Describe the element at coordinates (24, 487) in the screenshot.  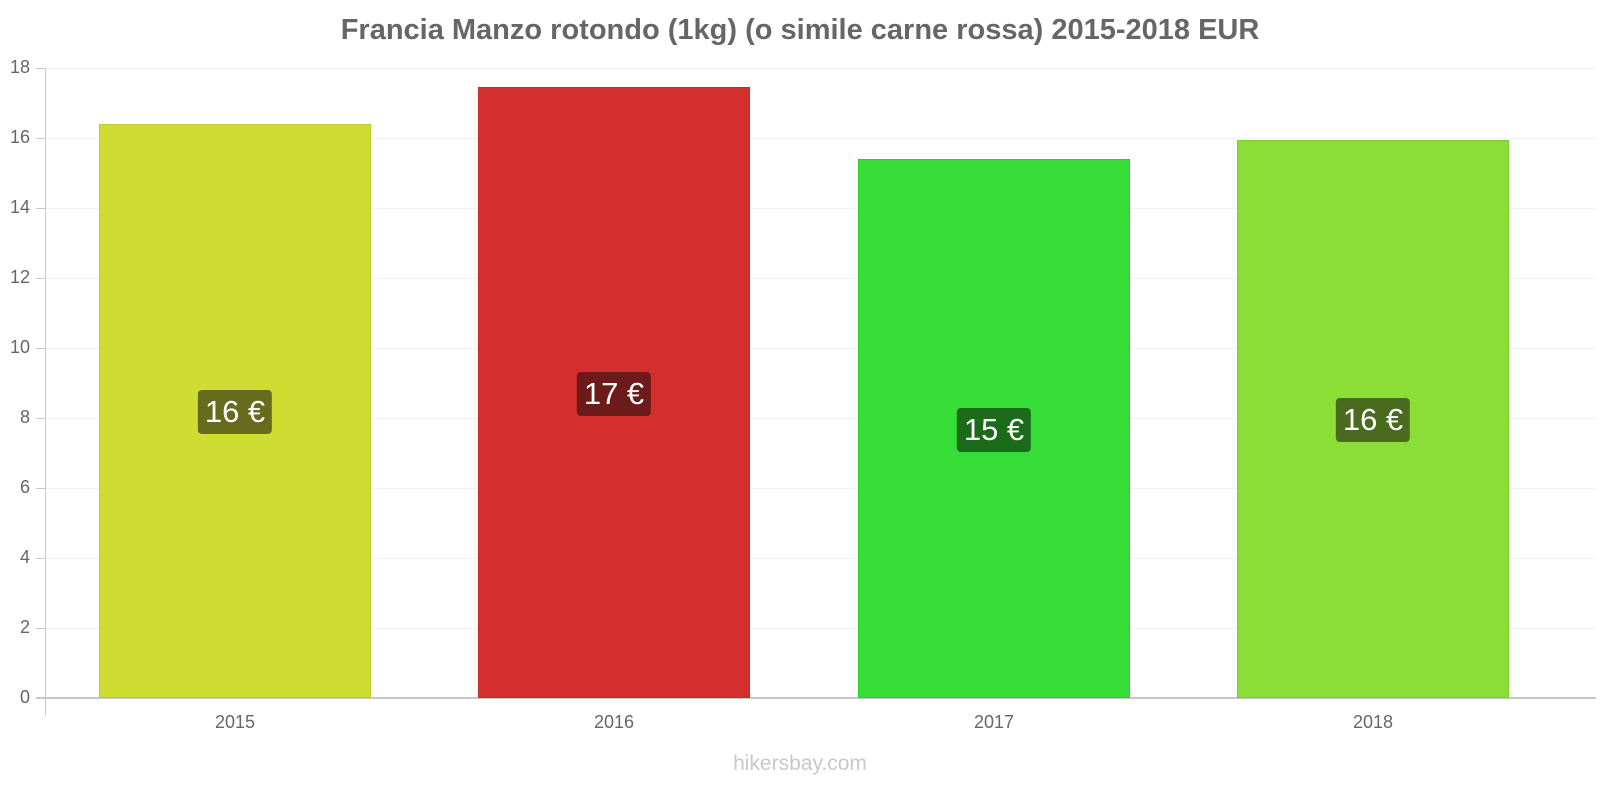
I see `y-tick-label: 6` at that location.